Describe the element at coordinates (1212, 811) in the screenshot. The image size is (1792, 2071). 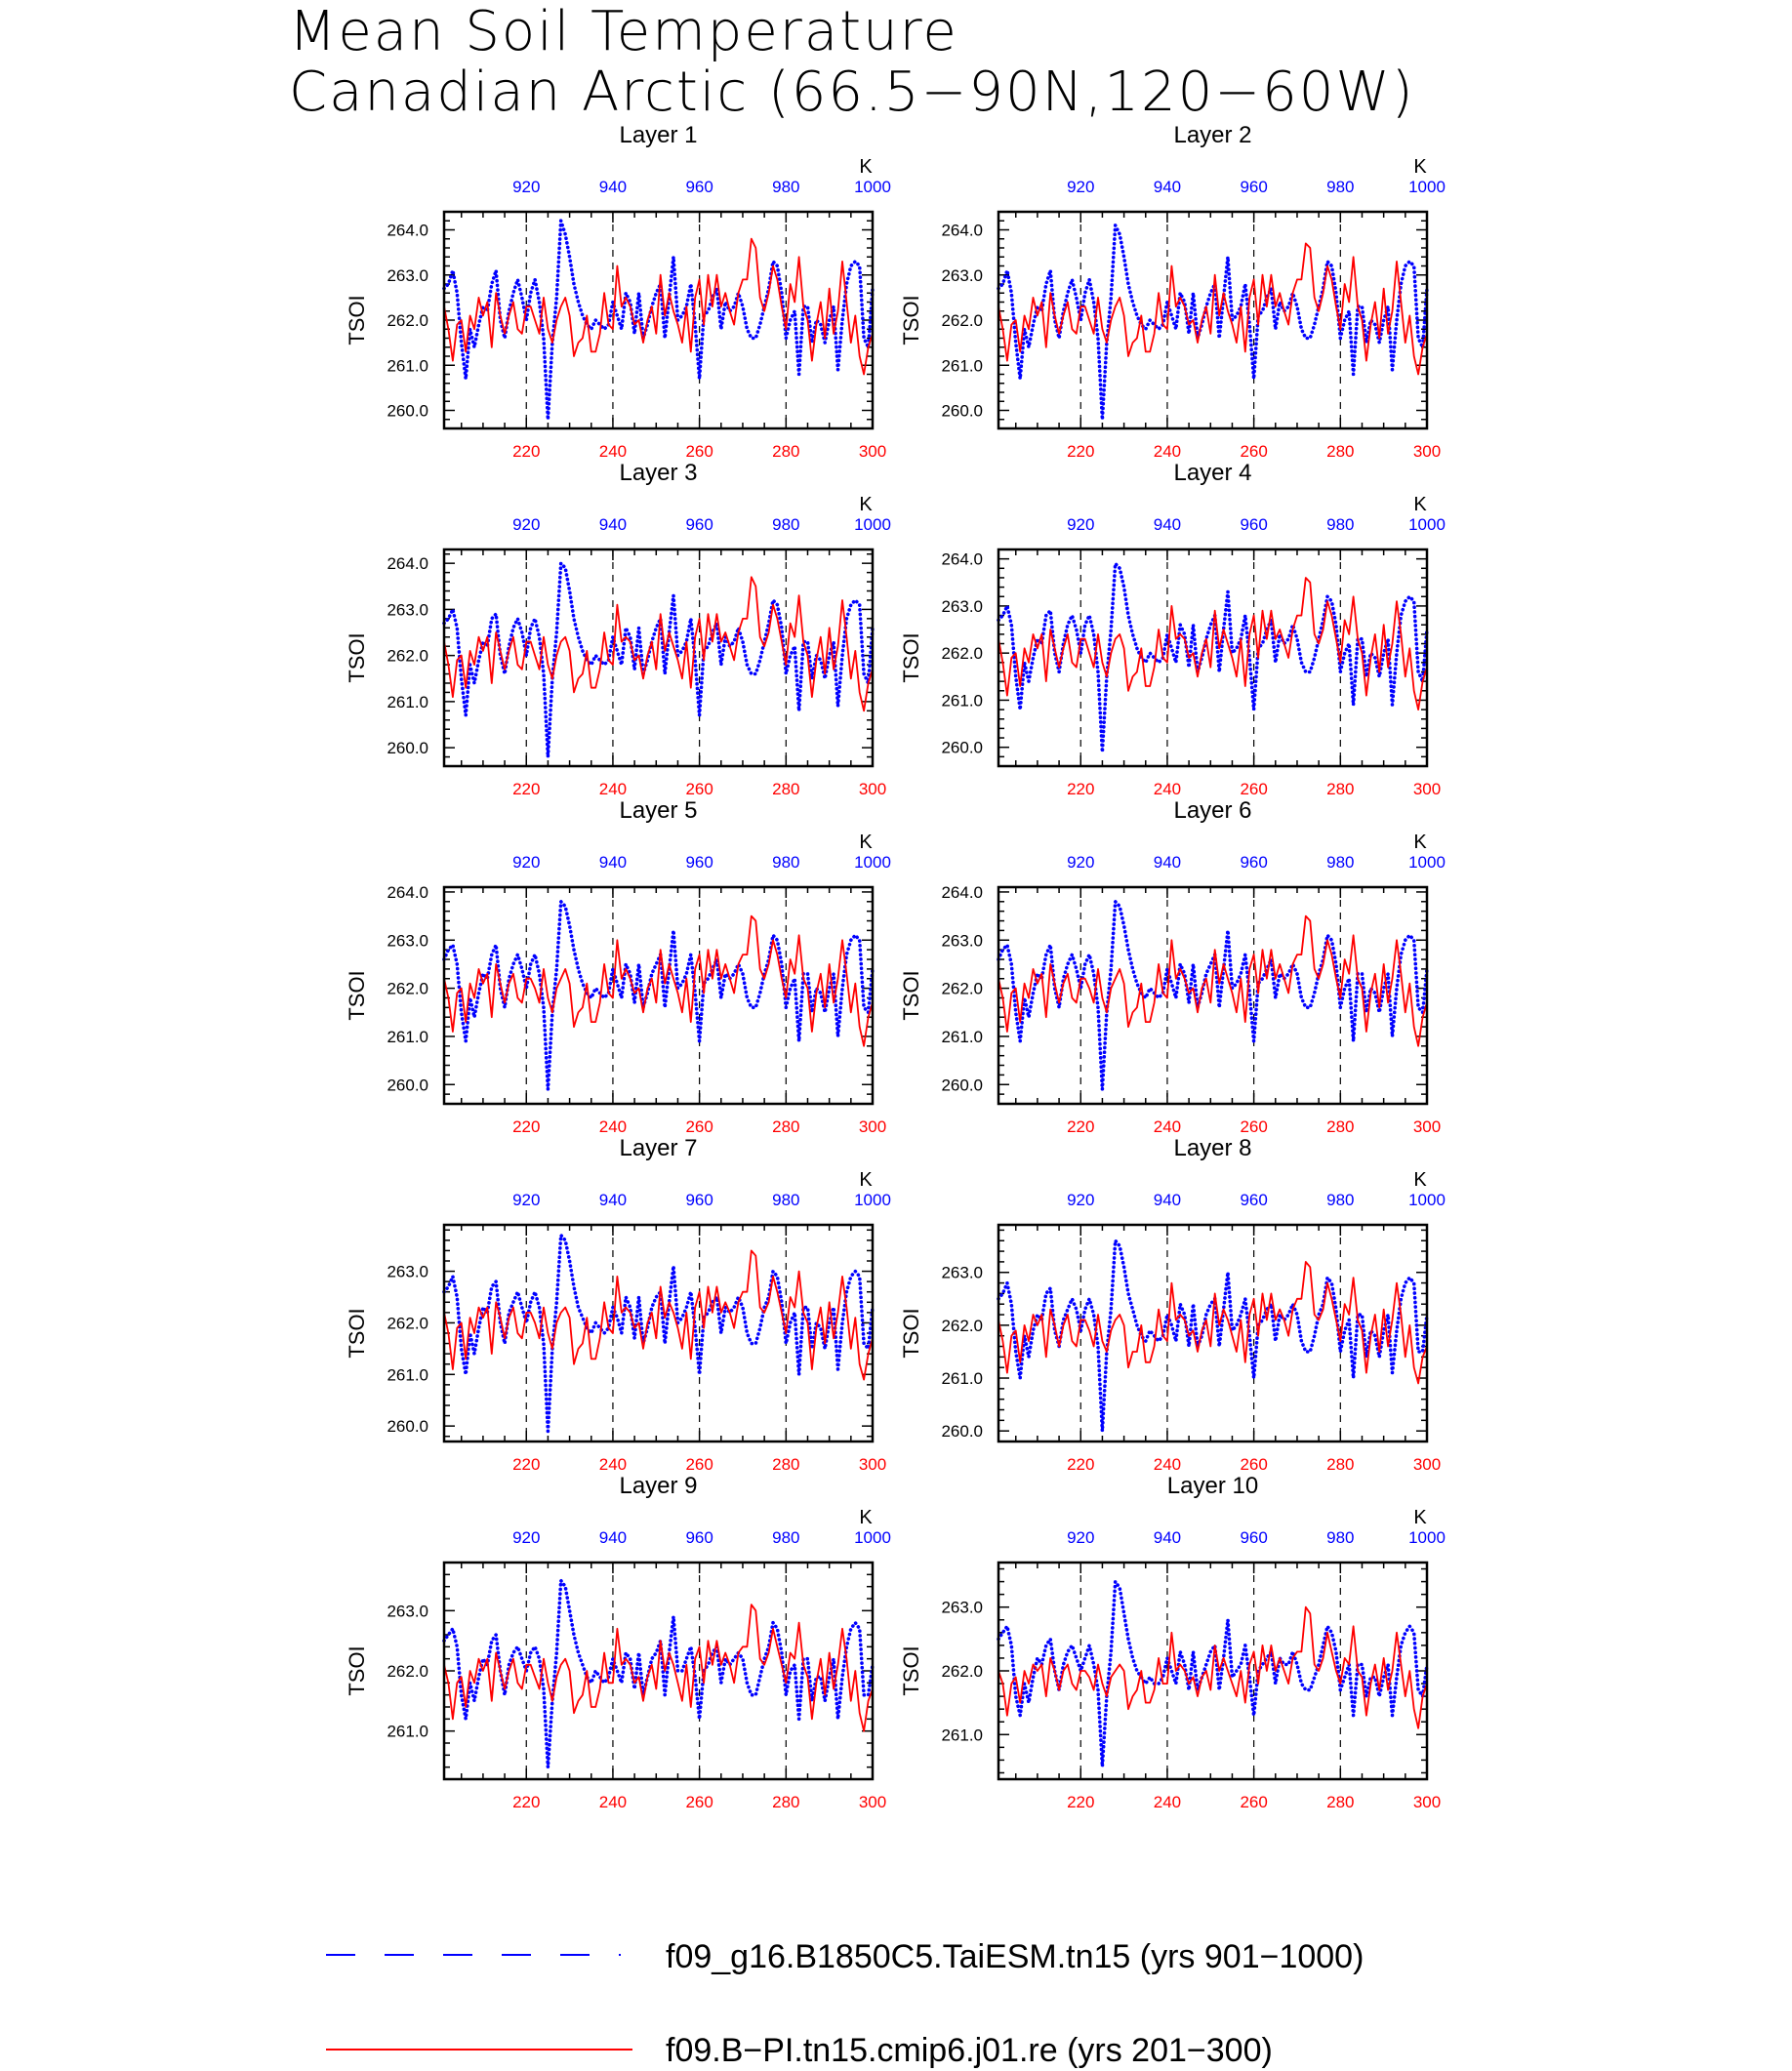
I see `panel-title: Layer 6` at that location.